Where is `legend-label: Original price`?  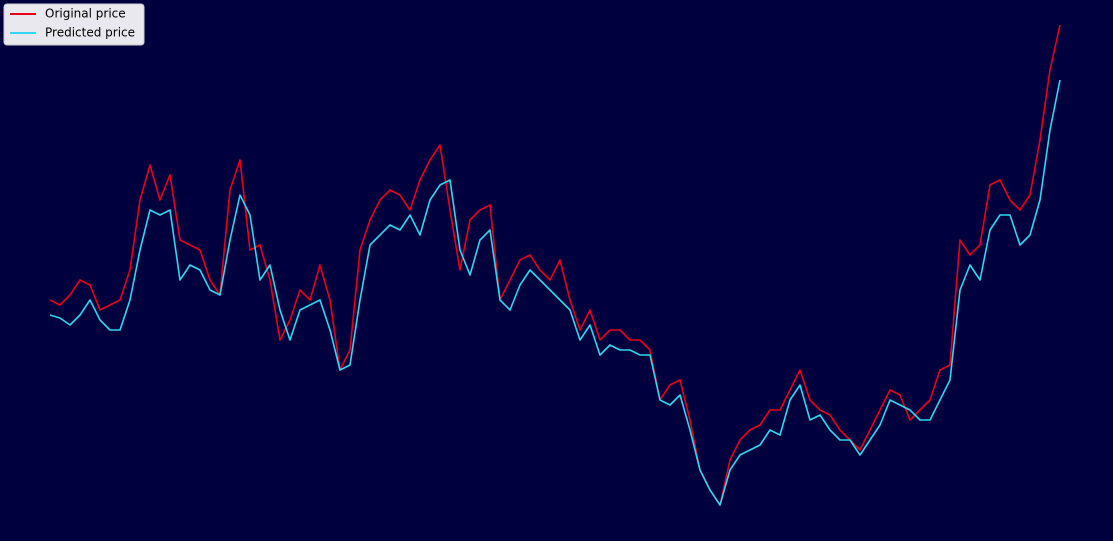
legend-label: Original price is located at coordinates (85, 14).